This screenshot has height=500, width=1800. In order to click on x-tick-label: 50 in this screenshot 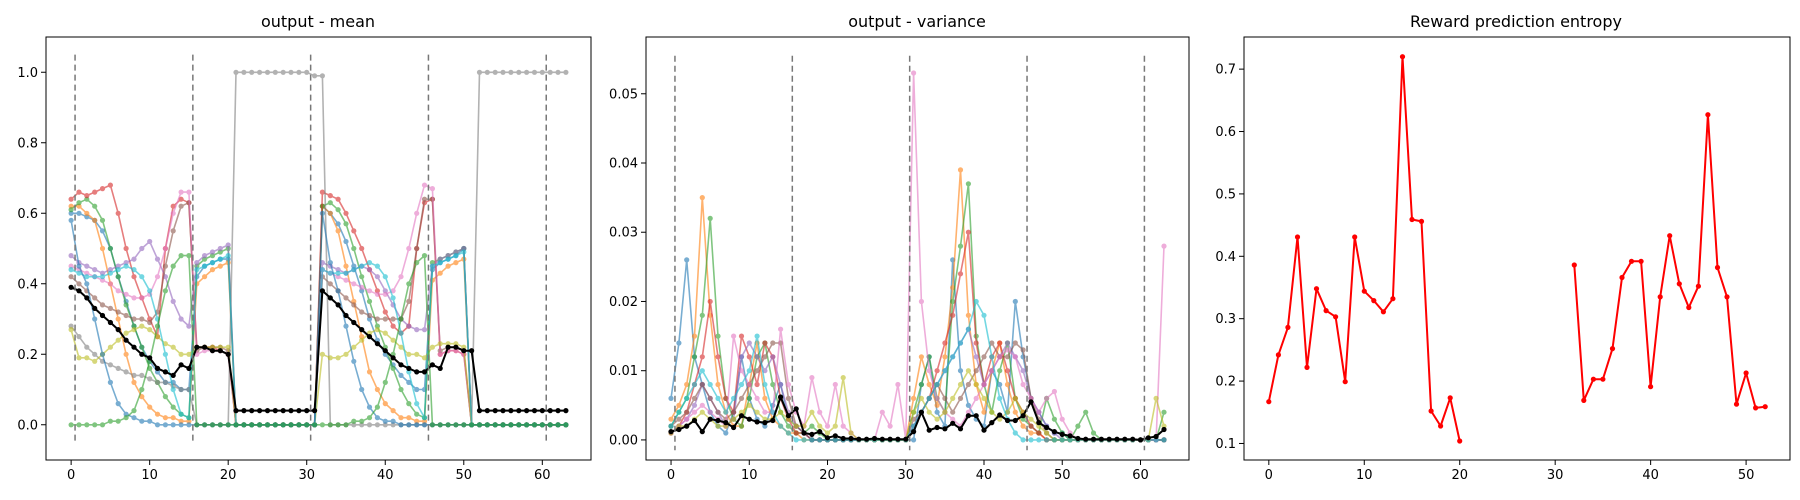, I will do `click(464, 475)`.